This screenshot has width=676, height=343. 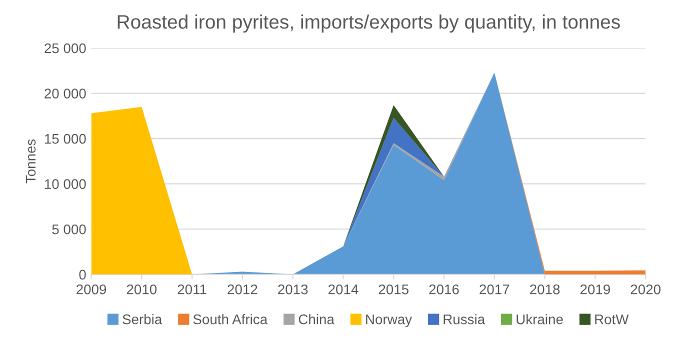 I want to click on y-tick-label: 5 000, so click(x=69, y=229).